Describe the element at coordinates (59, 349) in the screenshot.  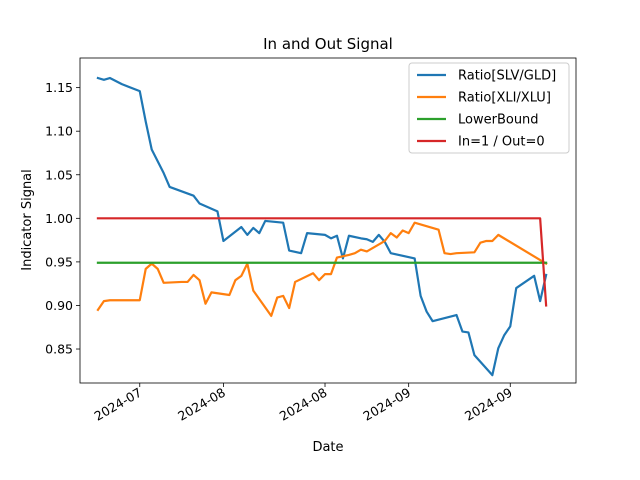
I see `y-tick-label: 0.85` at that location.